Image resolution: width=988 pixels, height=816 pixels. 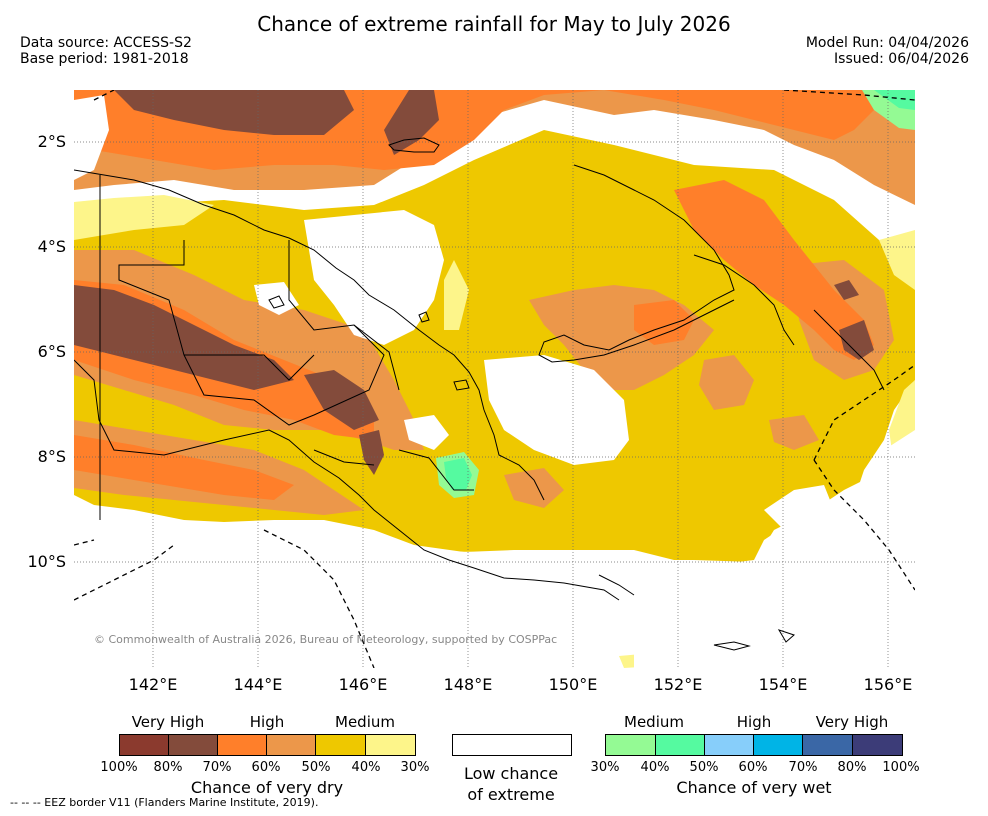 I want to click on model-run: Model Run: 04/04/2026, so click(x=887, y=43).